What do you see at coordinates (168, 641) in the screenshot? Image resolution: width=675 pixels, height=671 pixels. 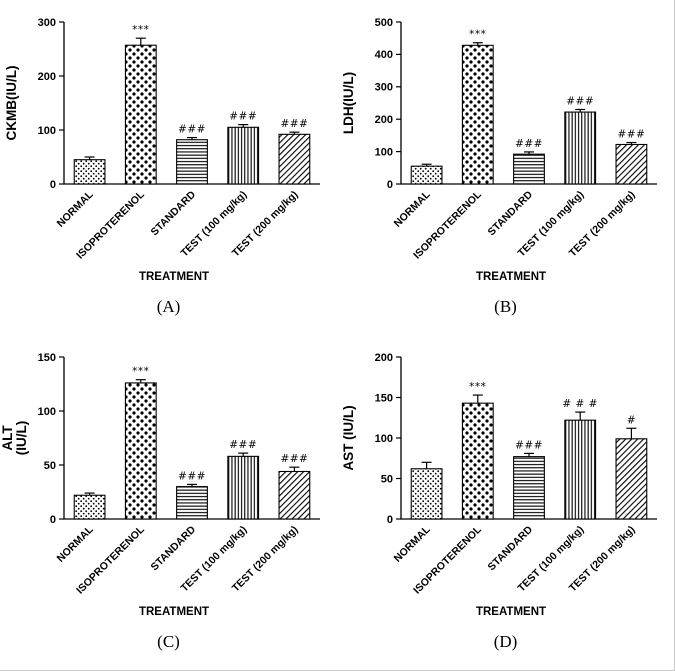 I see `panel-caption-c: (C)` at bounding box center [168, 641].